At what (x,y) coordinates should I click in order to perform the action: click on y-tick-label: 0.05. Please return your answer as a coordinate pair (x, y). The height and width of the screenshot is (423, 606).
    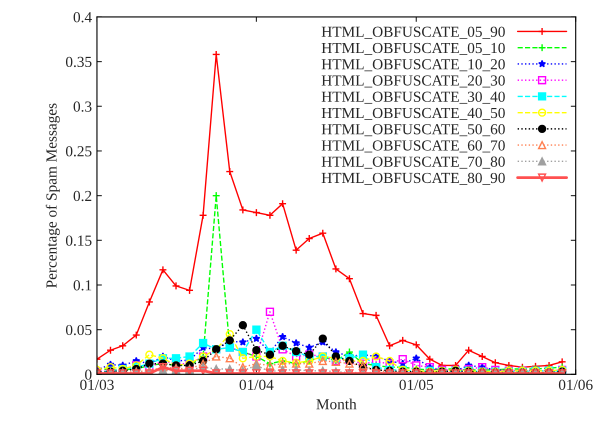
    Looking at the image, I should click on (79, 330).